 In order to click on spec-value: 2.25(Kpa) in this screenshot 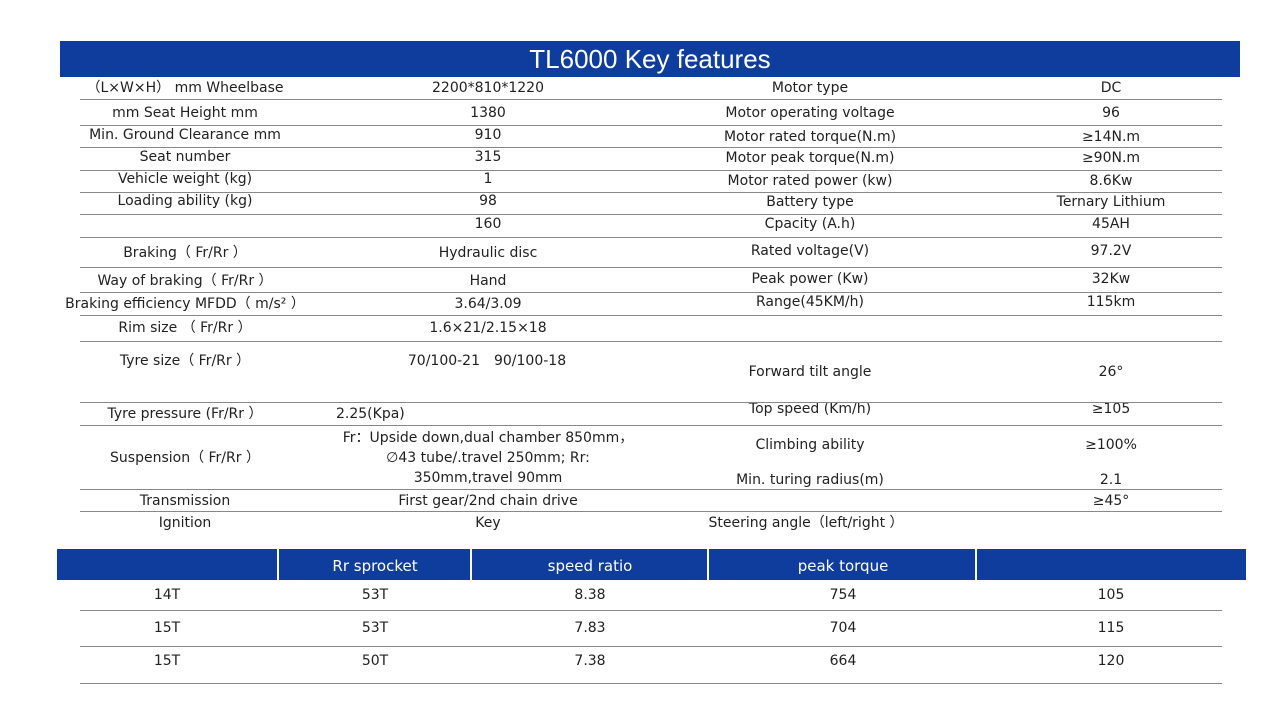, I will do `click(370, 414)`.